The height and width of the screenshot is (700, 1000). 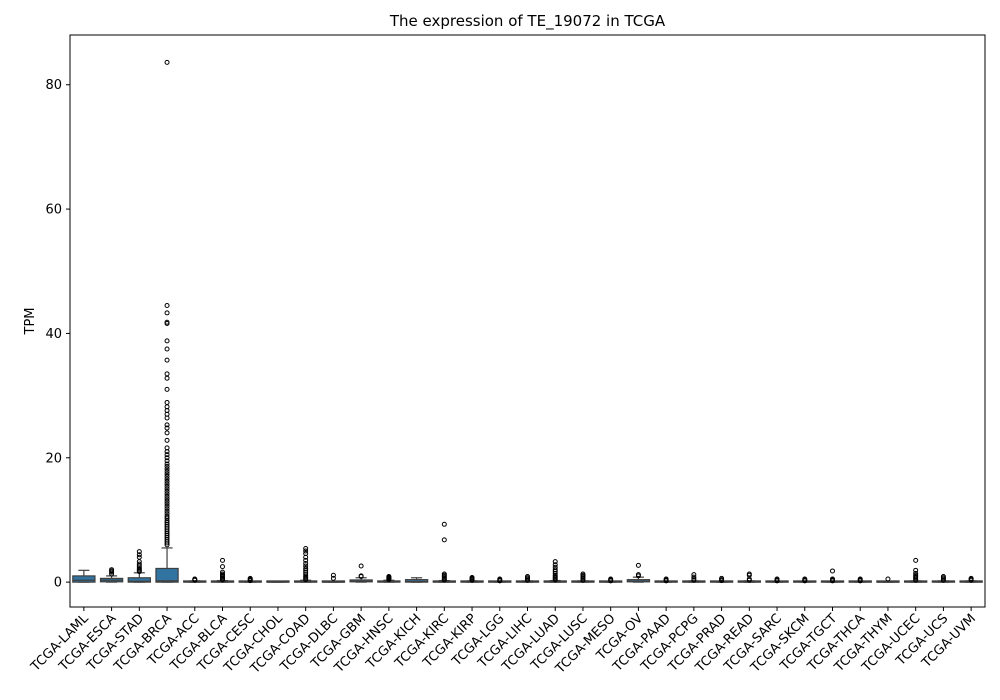 What do you see at coordinates (527, 21) in the screenshot?
I see `chart-title: The expression of TE_19072 in TCGA` at bounding box center [527, 21].